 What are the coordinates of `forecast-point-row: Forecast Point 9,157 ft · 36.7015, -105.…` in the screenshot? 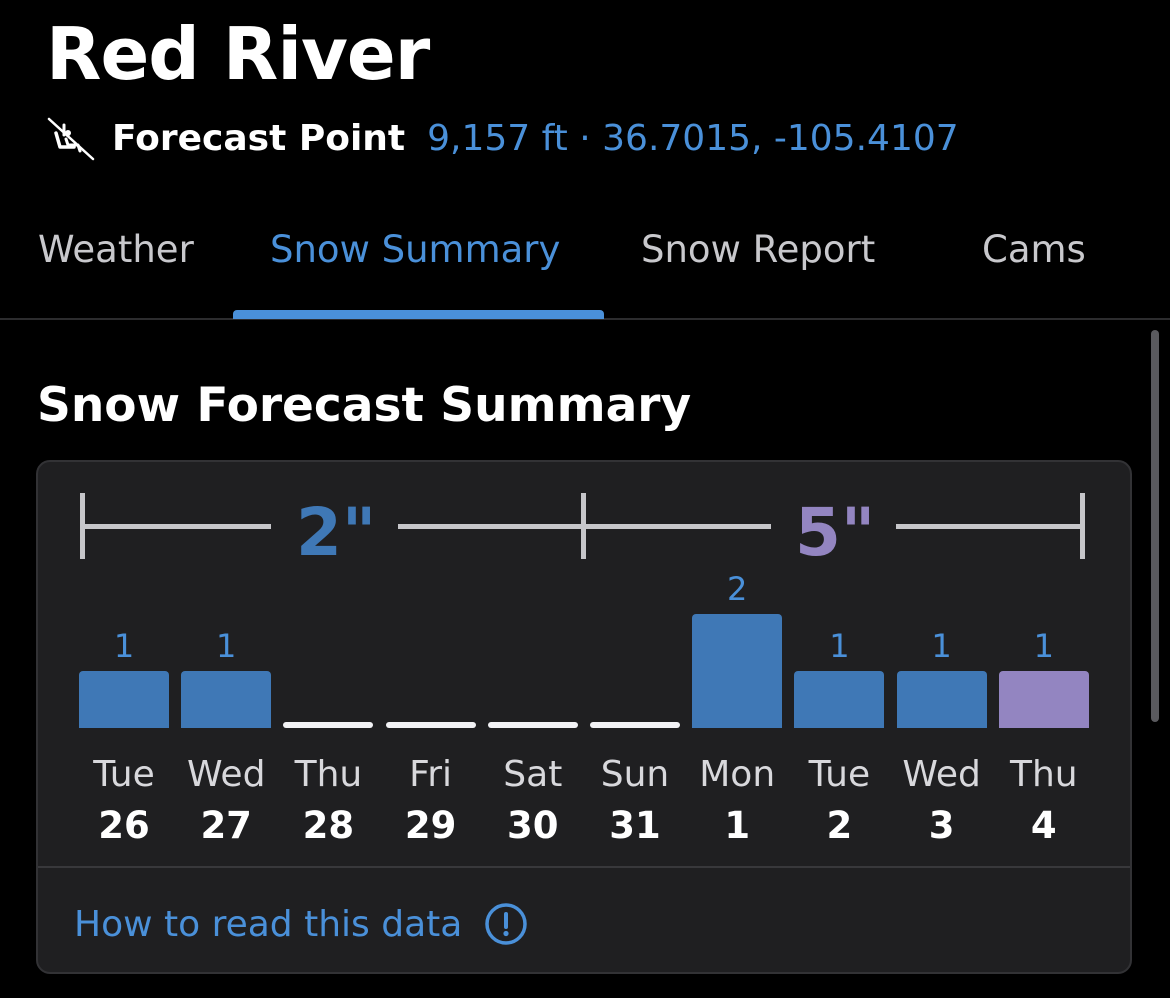 It's located at (502, 138).